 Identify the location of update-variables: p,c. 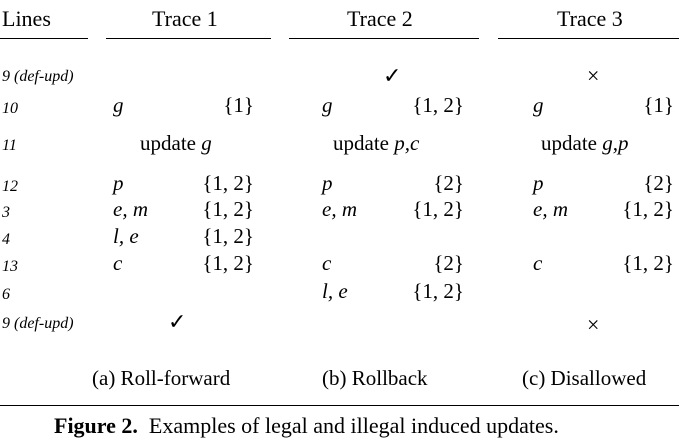
(407, 143).